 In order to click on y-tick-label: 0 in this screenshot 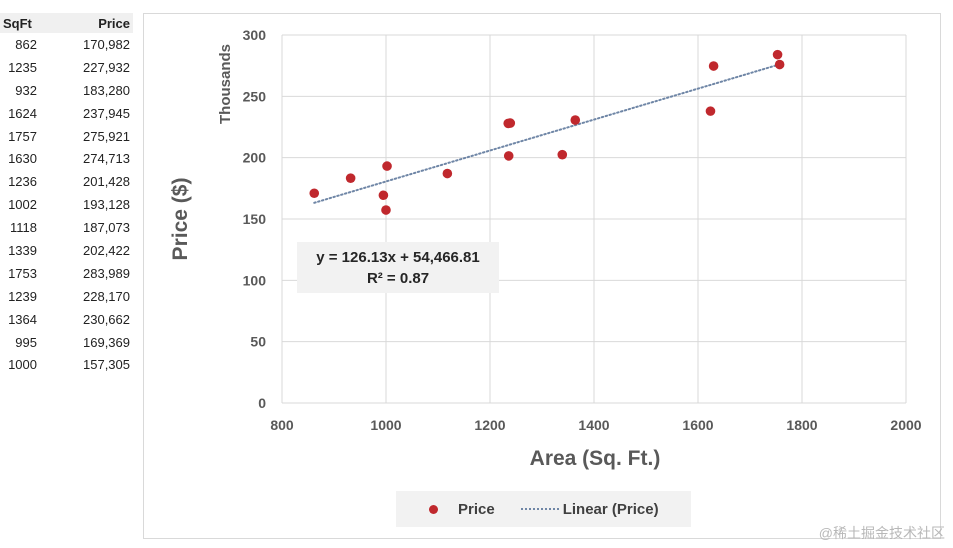, I will do `click(262, 403)`.